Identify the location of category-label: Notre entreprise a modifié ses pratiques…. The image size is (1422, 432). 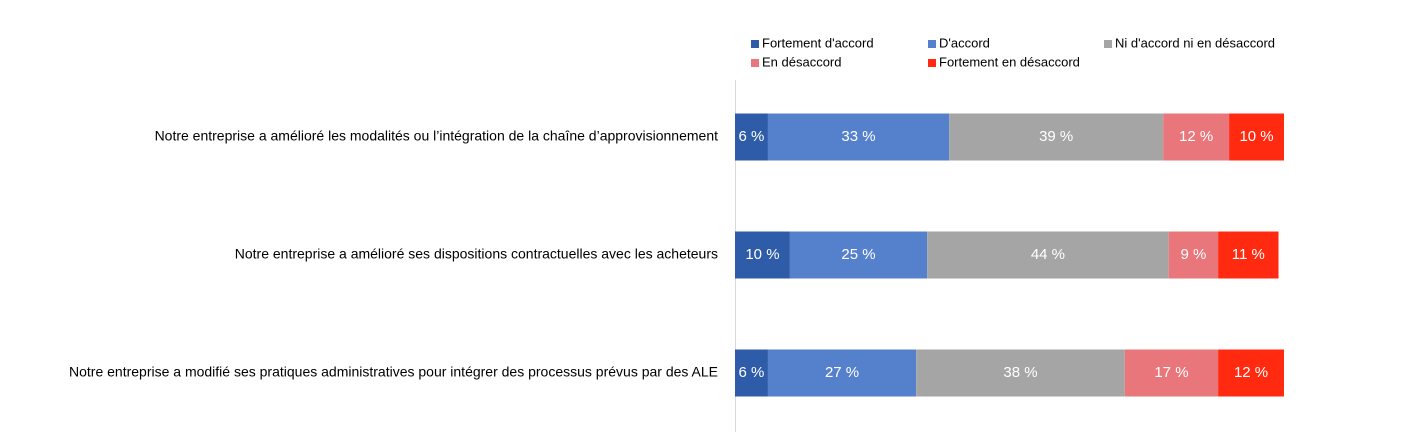
(393, 372).